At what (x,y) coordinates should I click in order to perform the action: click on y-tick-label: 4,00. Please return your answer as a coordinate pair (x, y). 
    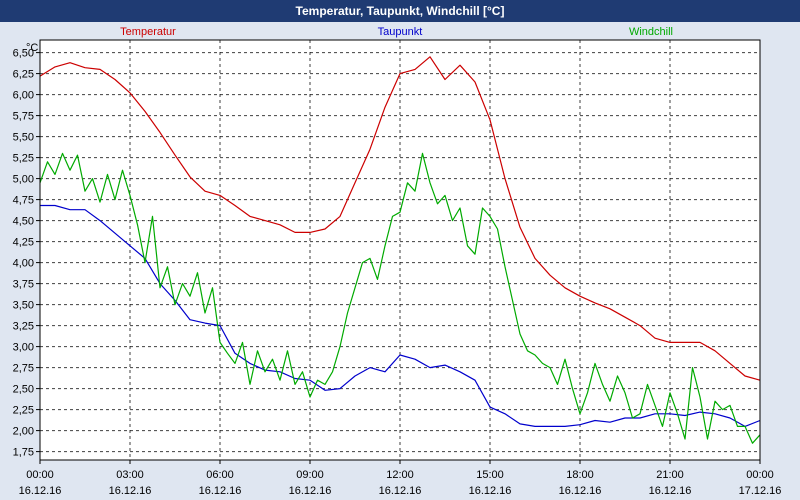
    Looking at the image, I should click on (23, 264).